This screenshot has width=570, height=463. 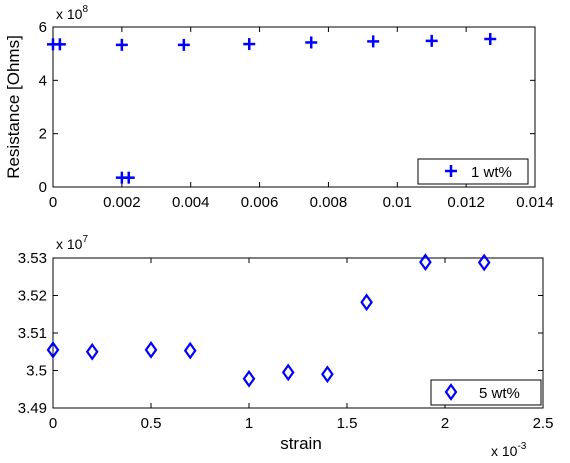 What do you see at coordinates (543, 423) in the screenshot?
I see `bottom-plot-x-tick-label: 2.5` at bounding box center [543, 423].